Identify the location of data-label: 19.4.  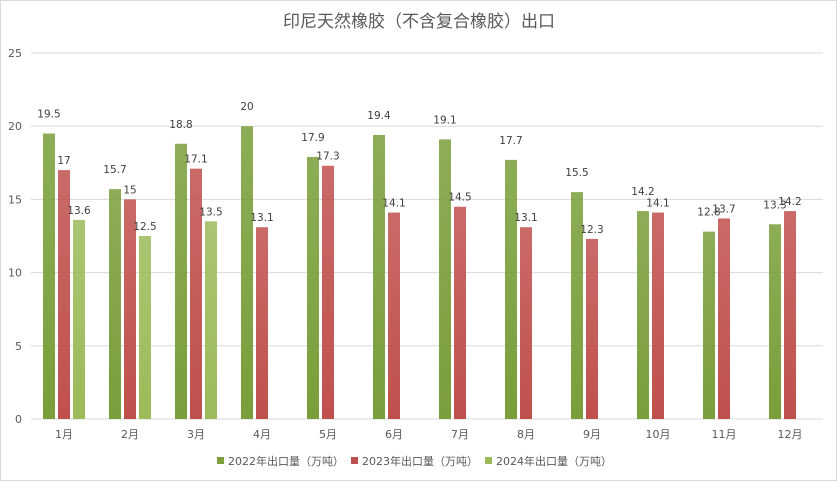
(379, 116).